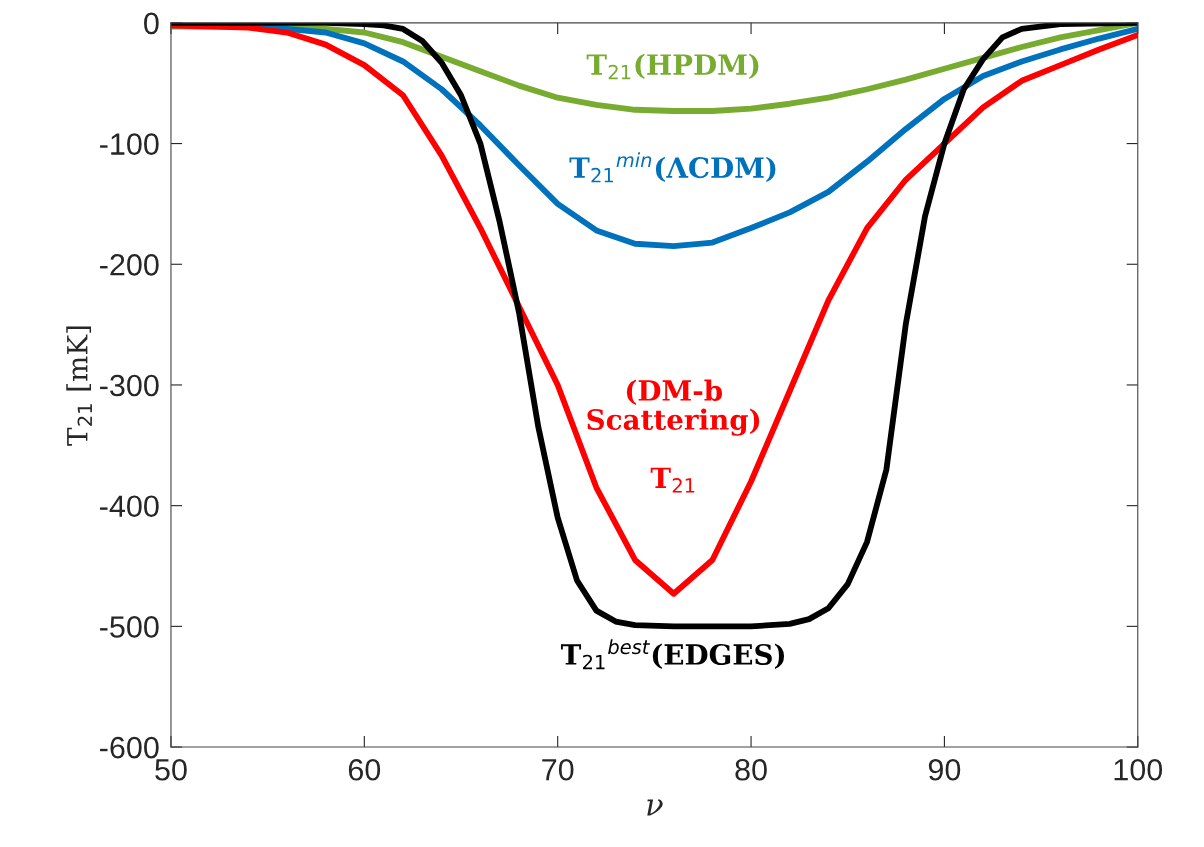  I want to click on y-tick-label: -400, so click(129, 506).